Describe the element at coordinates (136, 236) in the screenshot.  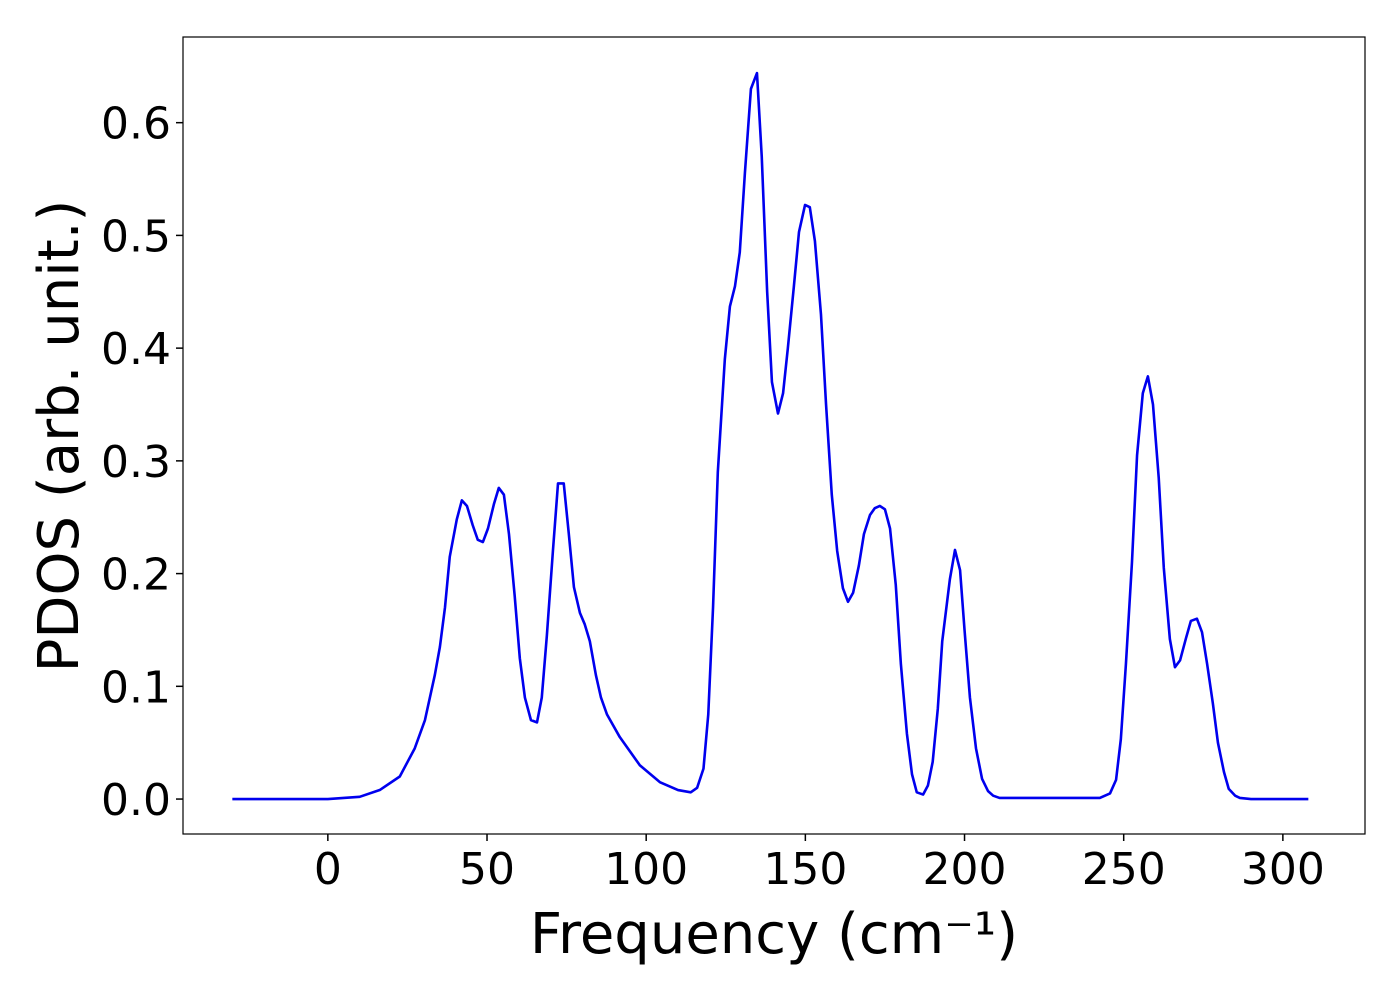
I see `y-tick-label: 0.5` at that location.